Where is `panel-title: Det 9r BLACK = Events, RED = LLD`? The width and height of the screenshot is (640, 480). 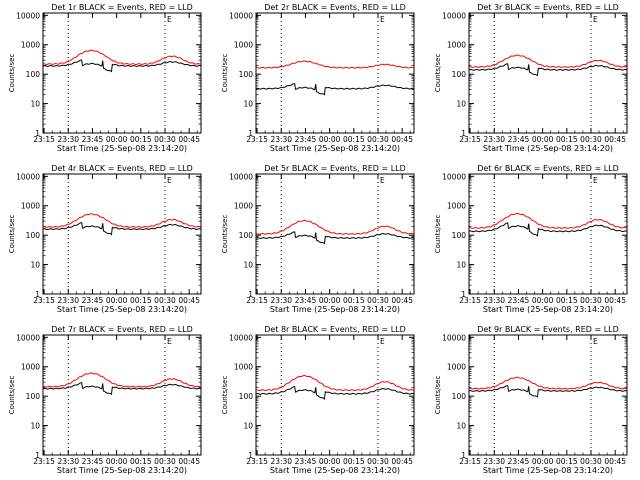
panel-title: Det 9r BLACK = Events, RED = LLD is located at coordinates (548, 329).